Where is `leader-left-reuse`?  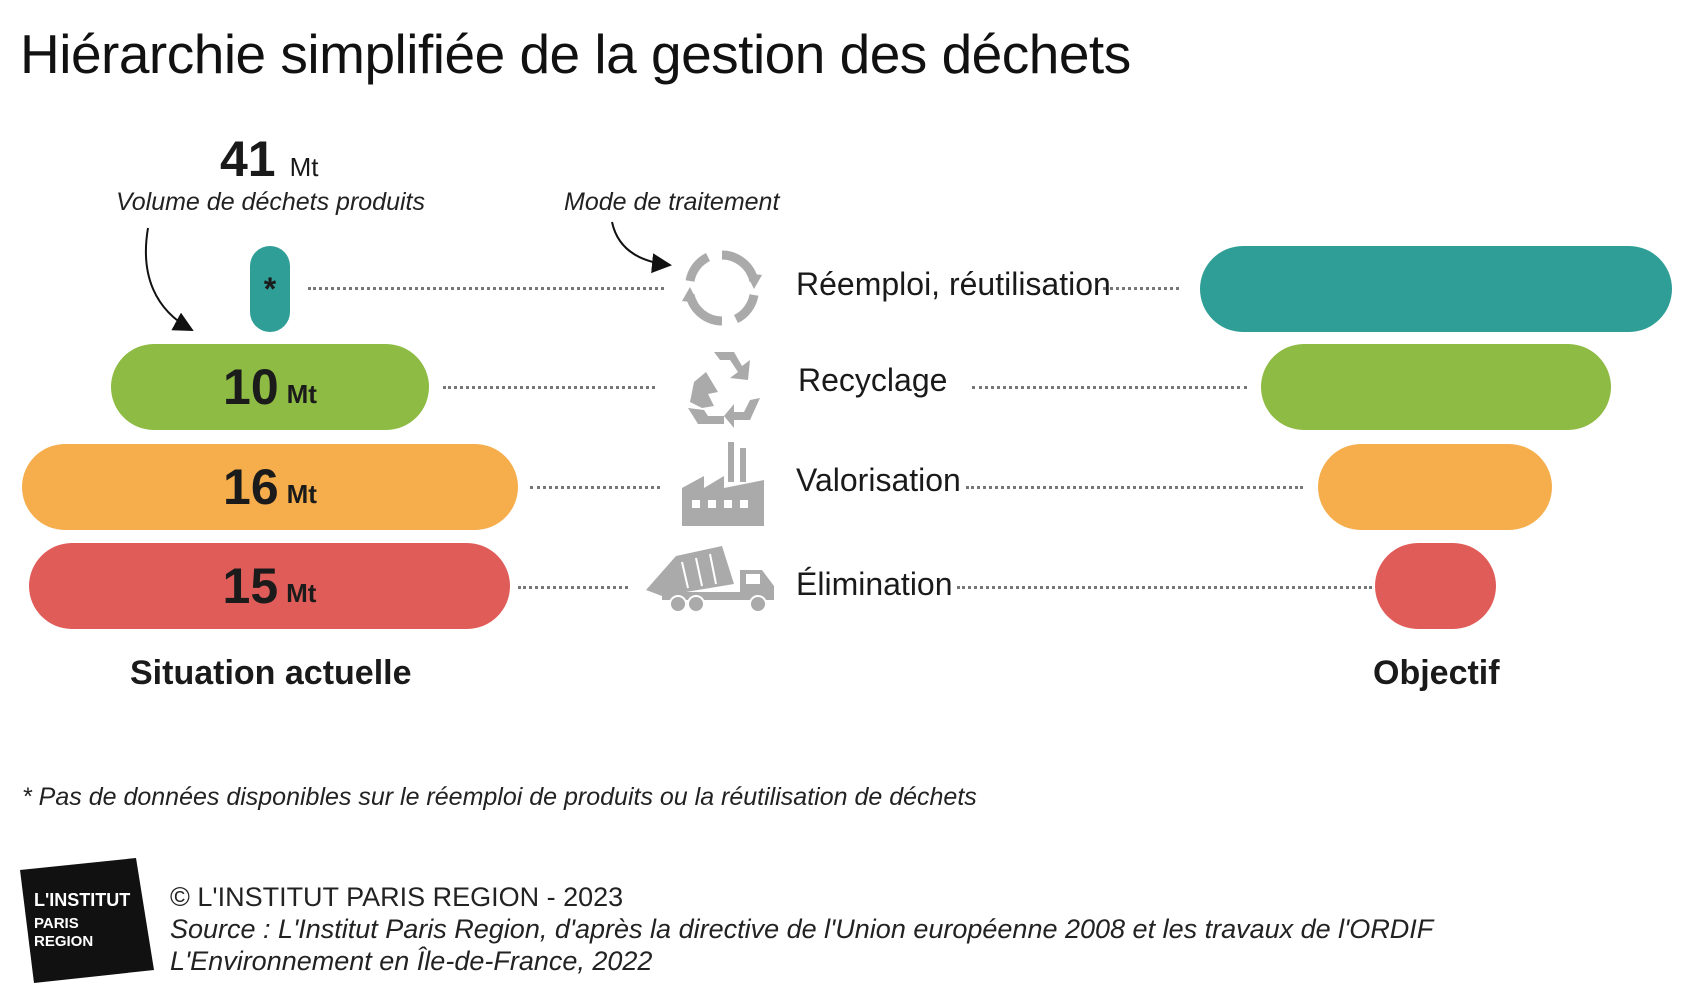 leader-left-reuse is located at coordinates (486, 288).